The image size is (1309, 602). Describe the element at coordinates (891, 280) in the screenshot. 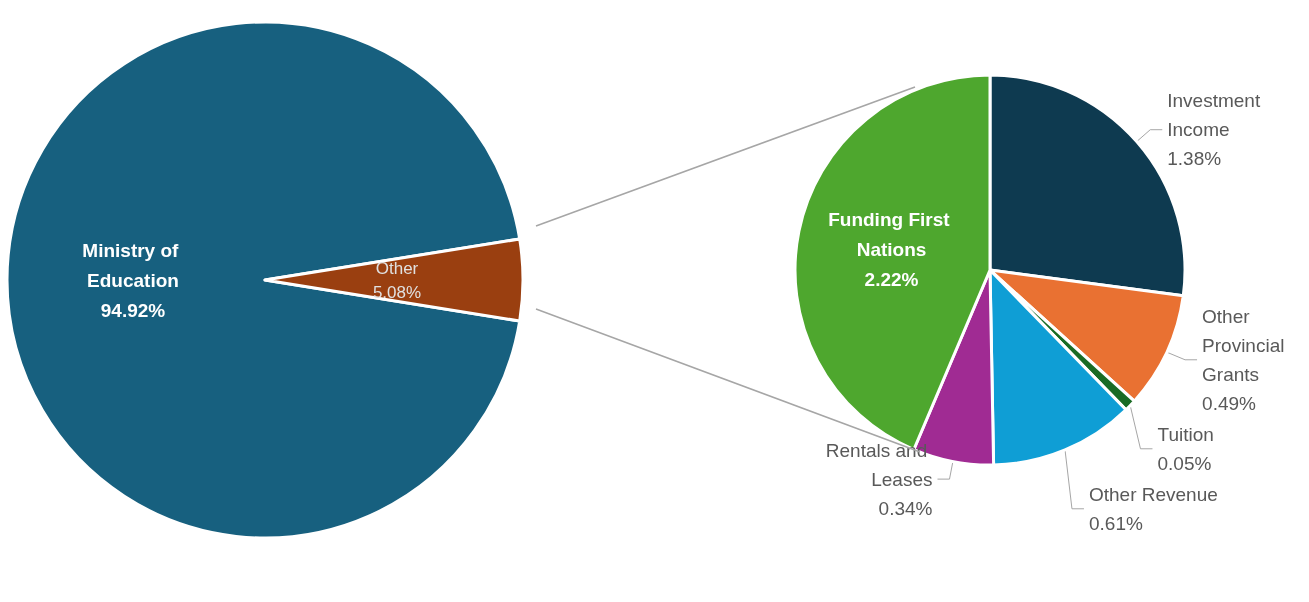

I see `data-label: 2.22%` at that location.